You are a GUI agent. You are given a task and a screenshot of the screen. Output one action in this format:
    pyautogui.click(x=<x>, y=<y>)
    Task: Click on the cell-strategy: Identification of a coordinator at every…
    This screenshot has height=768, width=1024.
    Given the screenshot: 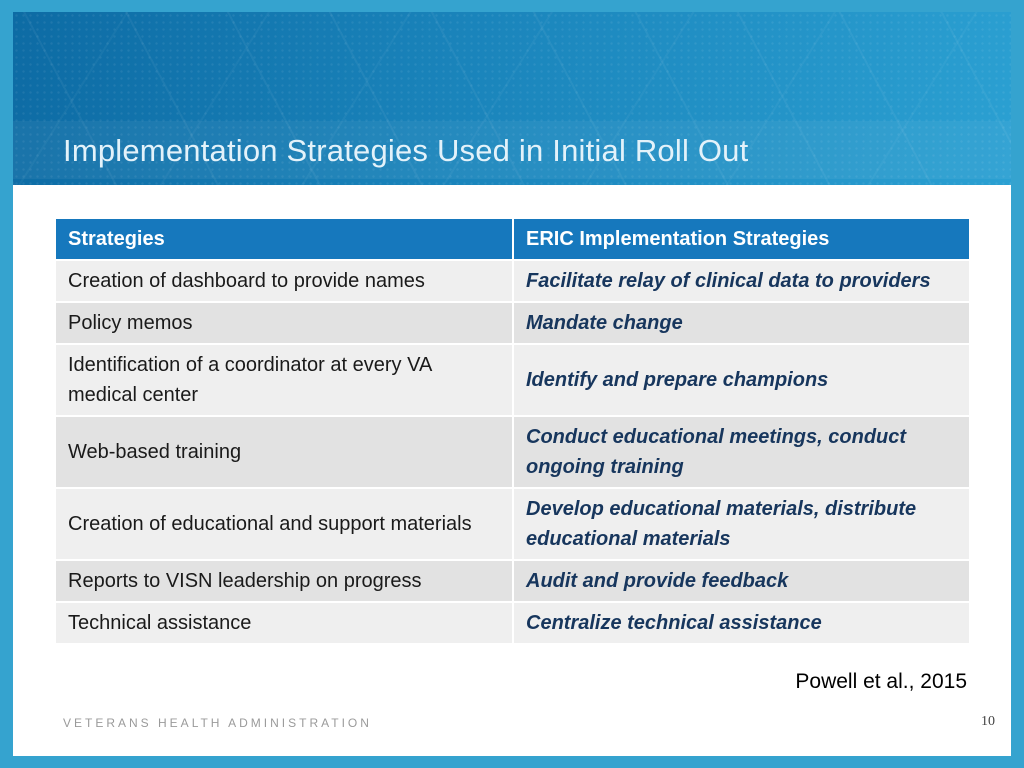 What is the action you would take?
    pyautogui.click(x=284, y=380)
    